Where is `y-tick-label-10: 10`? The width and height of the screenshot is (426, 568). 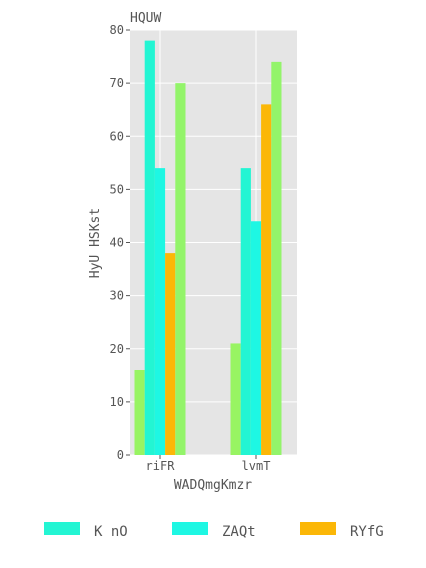
y-tick-label-10: 10 is located at coordinates (117, 402).